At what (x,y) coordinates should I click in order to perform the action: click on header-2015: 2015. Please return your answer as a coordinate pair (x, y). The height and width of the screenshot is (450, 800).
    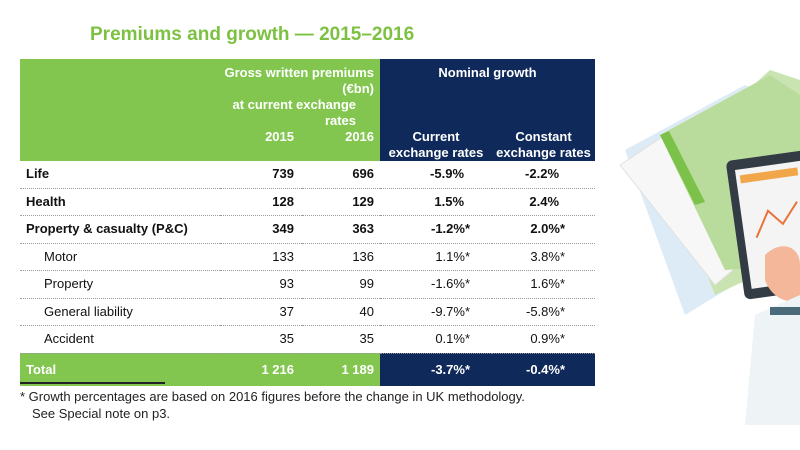
    Looking at the image, I should click on (261, 145).